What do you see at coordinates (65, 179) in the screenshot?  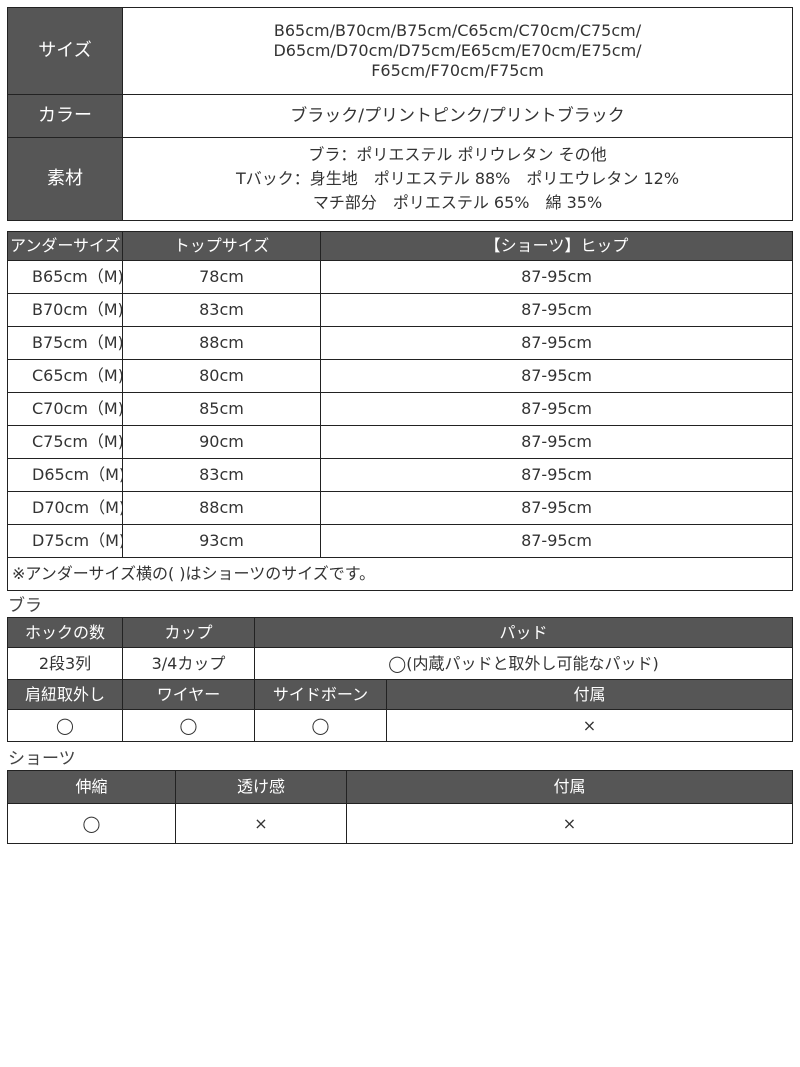 I see `material-label: 素材` at bounding box center [65, 179].